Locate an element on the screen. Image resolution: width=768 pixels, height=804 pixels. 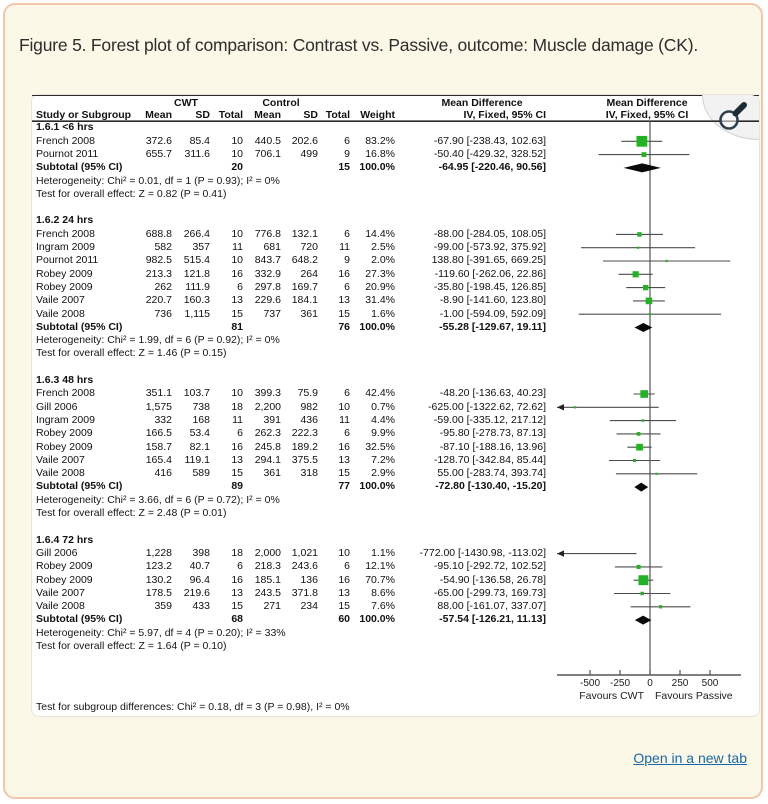
control-sd: 243.6 is located at coordinates (304, 566).